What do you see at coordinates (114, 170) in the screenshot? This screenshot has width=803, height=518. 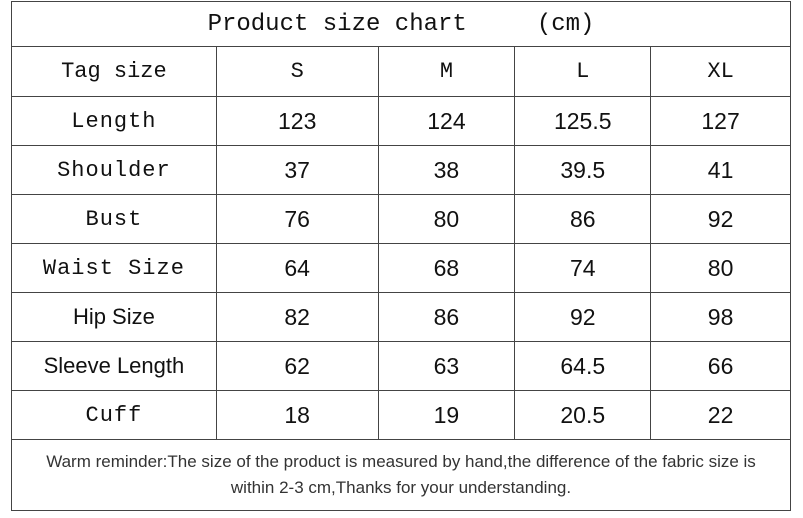 I see `row-label: Shoulder` at bounding box center [114, 170].